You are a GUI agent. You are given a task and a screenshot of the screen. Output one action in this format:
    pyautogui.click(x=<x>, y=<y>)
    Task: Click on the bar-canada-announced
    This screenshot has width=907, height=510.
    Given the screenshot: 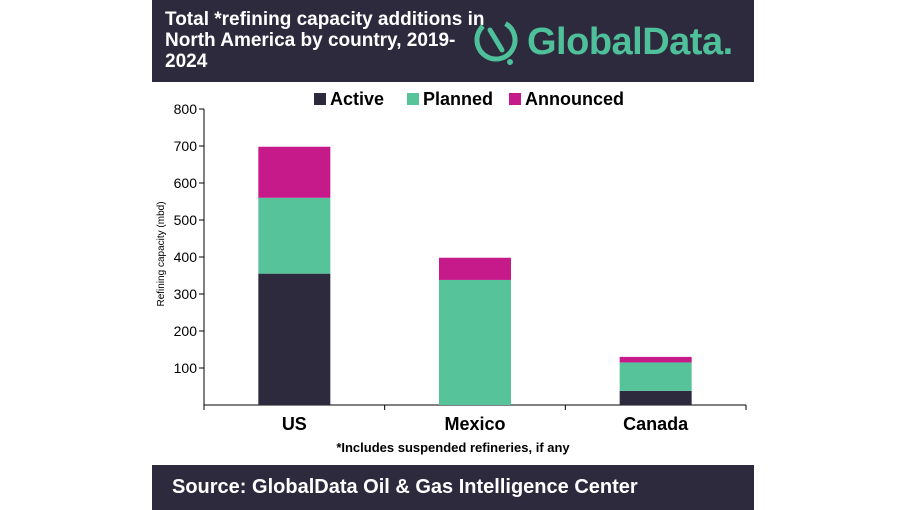 What is the action you would take?
    pyautogui.click(x=655, y=359)
    